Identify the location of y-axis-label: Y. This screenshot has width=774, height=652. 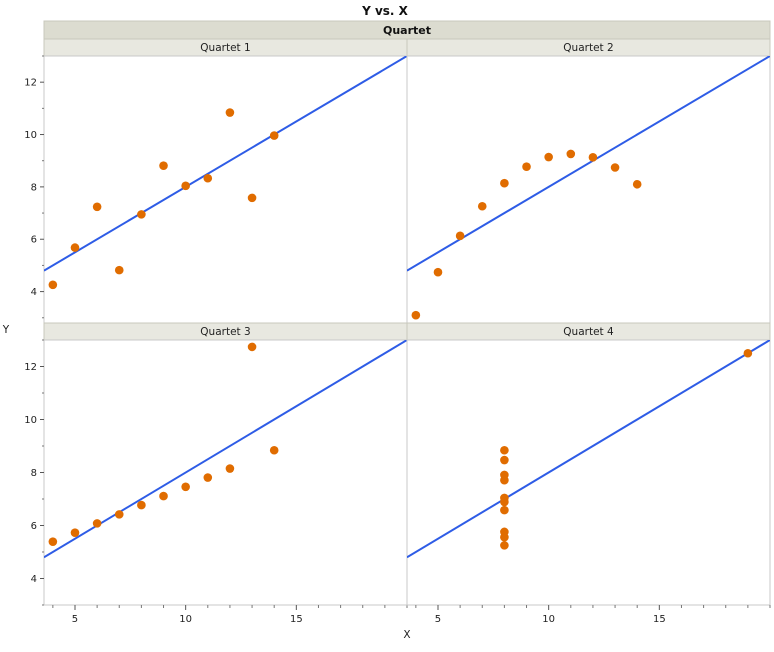
(6, 330).